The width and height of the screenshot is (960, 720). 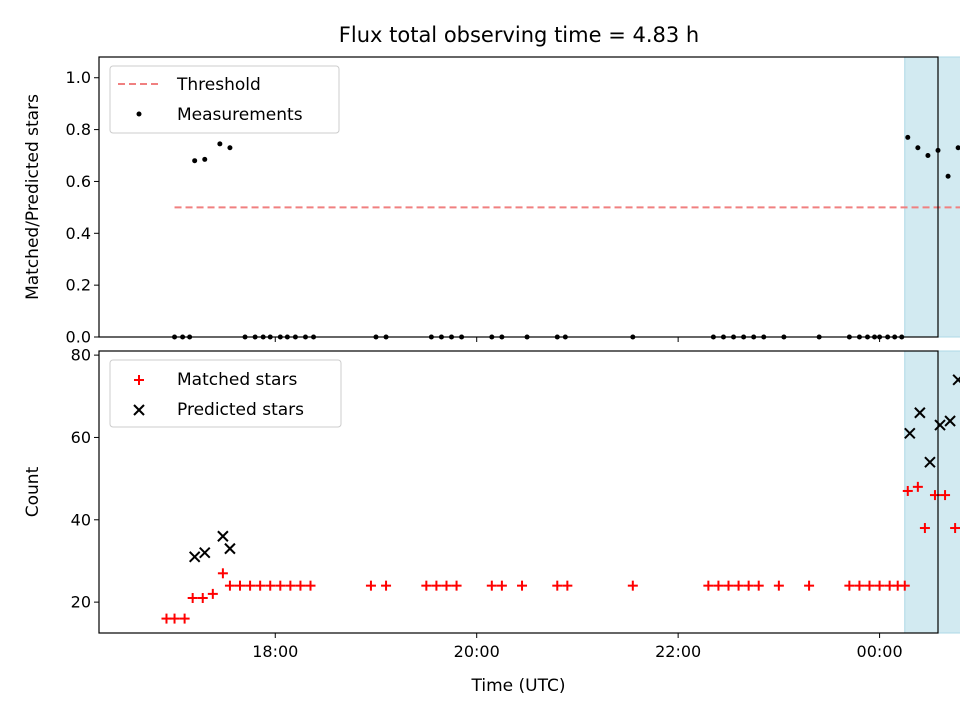 What do you see at coordinates (78, 233) in the screenshot?
I see `y-tick-label: 0.4` at bounding box center [78, 233].